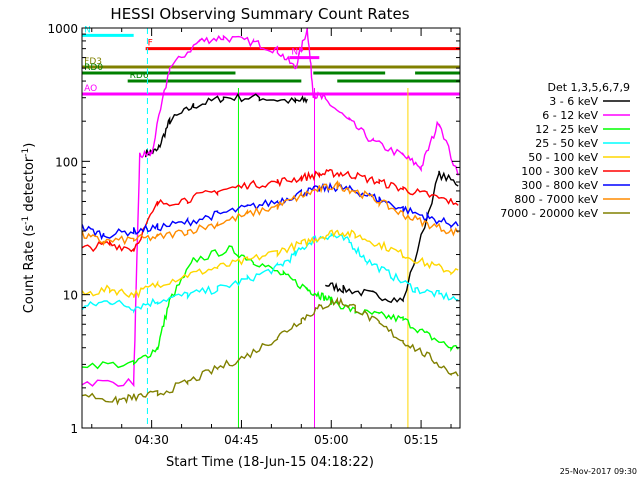  I want to click on y-axis-label: Count Rate (s-1 detector-1), so click(29, 228).